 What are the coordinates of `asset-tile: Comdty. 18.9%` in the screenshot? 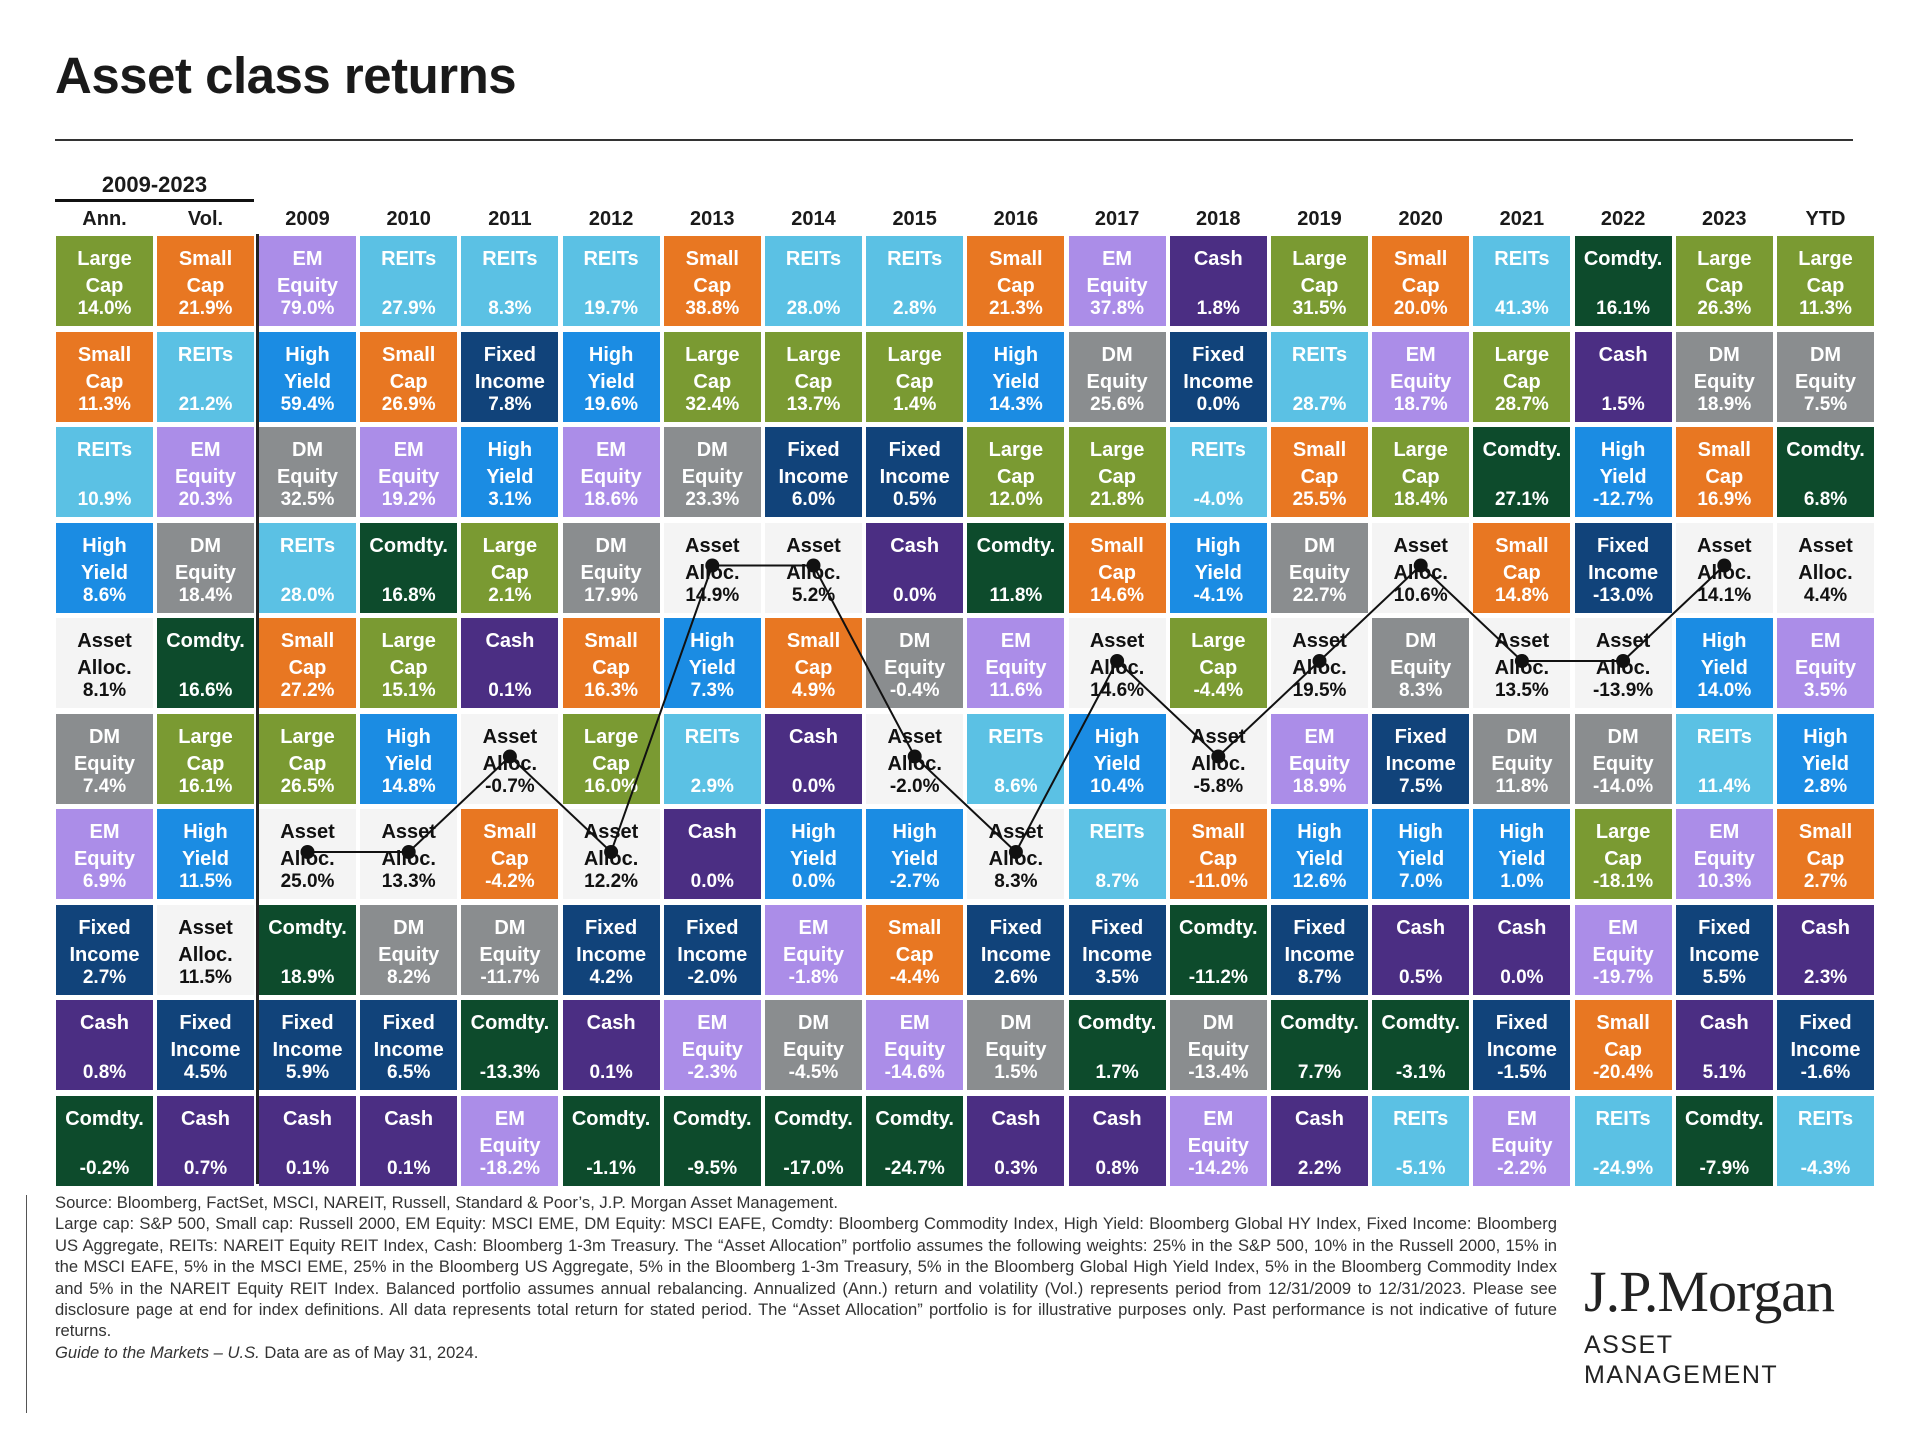 It's located at (307, 949).